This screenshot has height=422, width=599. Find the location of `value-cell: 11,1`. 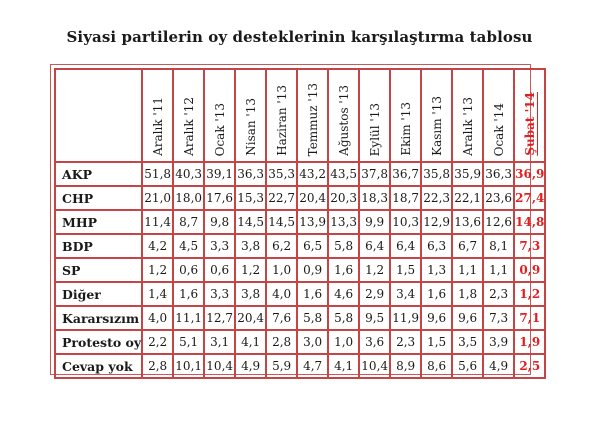

value-cell: 11,1 is located at coordinates (190, 319).